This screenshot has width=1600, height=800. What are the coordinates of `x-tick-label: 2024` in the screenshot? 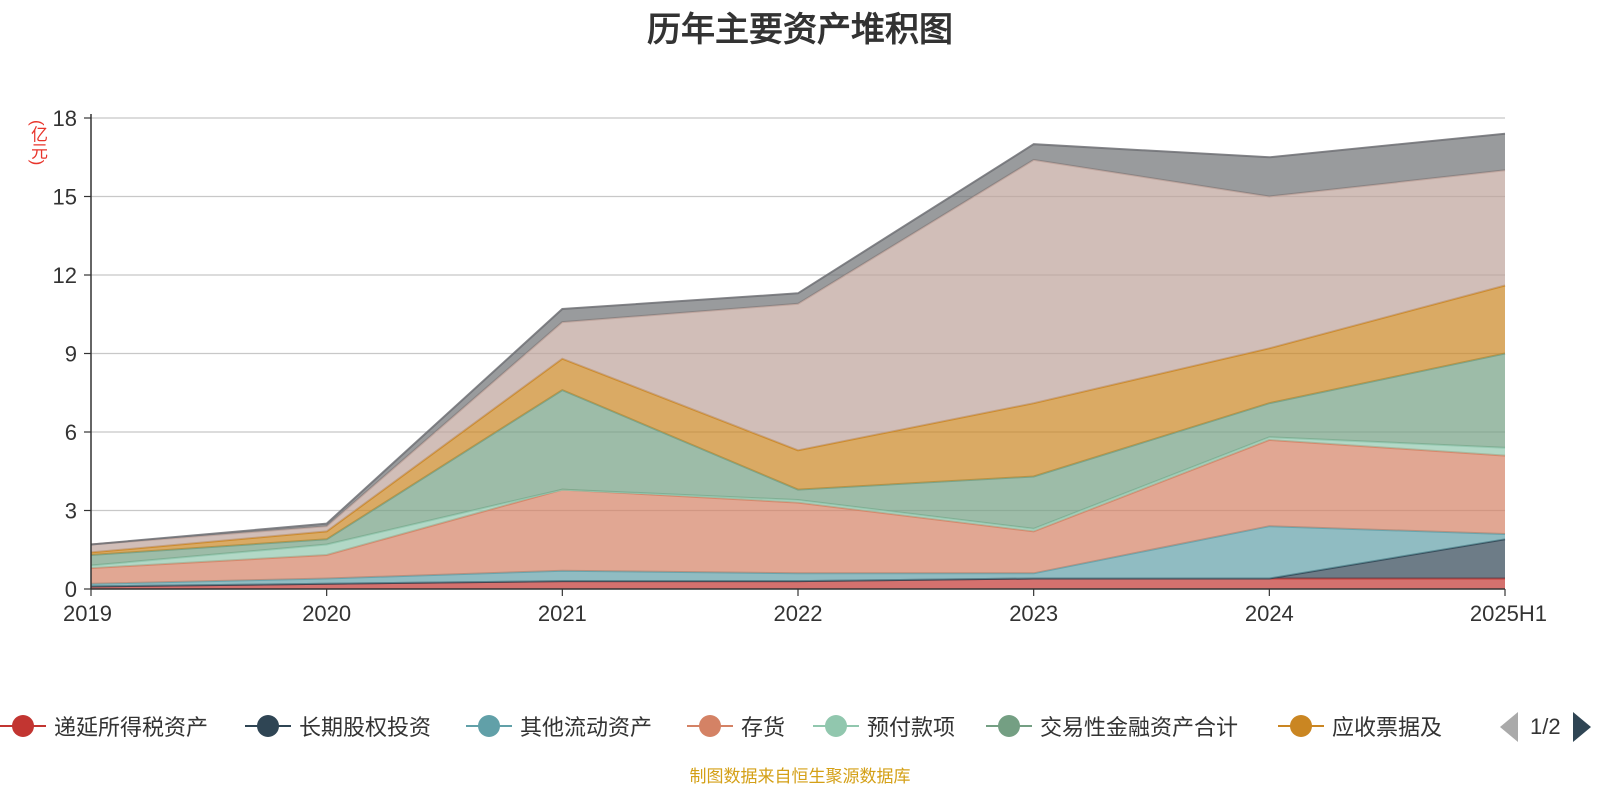 It's located at (1269, 613).